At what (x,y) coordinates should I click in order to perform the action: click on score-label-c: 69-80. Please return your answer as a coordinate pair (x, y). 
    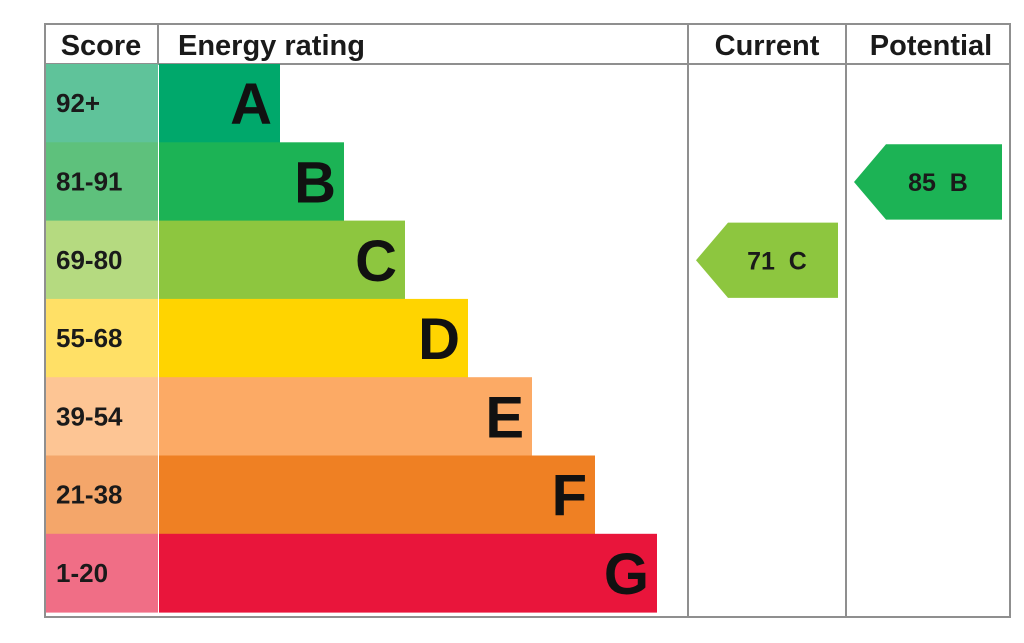
    Looking at the image, I should click on (89, 260).